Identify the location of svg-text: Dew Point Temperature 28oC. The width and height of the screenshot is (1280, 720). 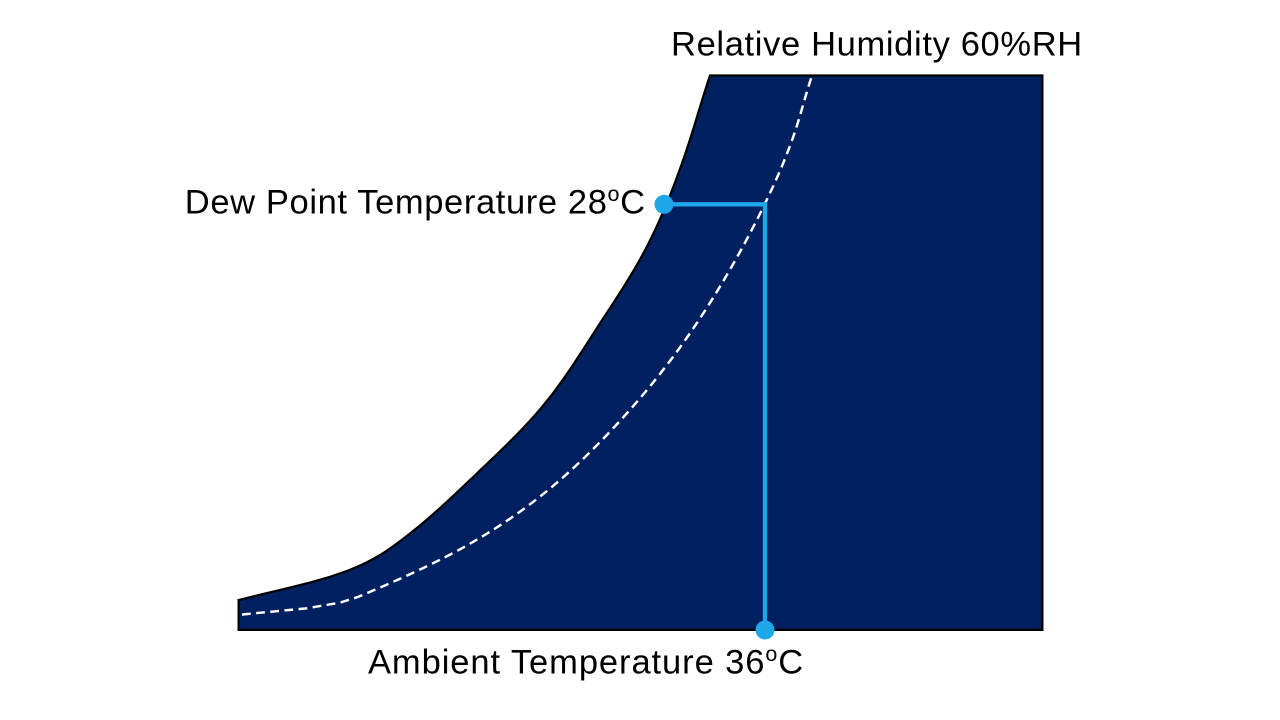
(415, 201).